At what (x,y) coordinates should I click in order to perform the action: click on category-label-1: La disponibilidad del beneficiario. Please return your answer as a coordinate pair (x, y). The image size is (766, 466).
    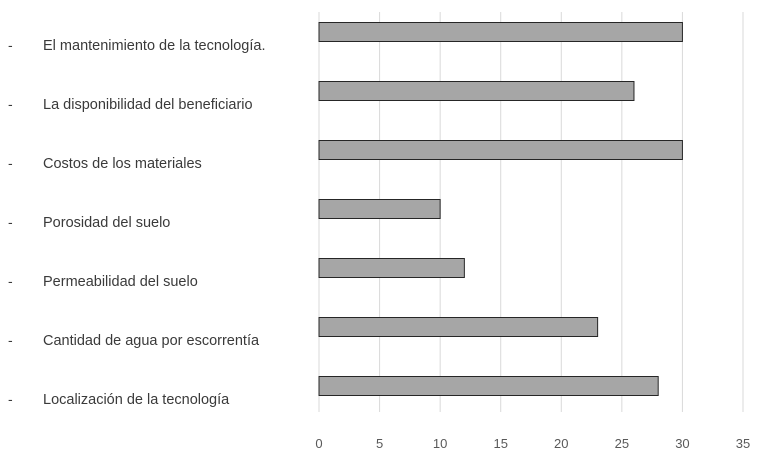
    Looking at the image, I should click on (148, 105).